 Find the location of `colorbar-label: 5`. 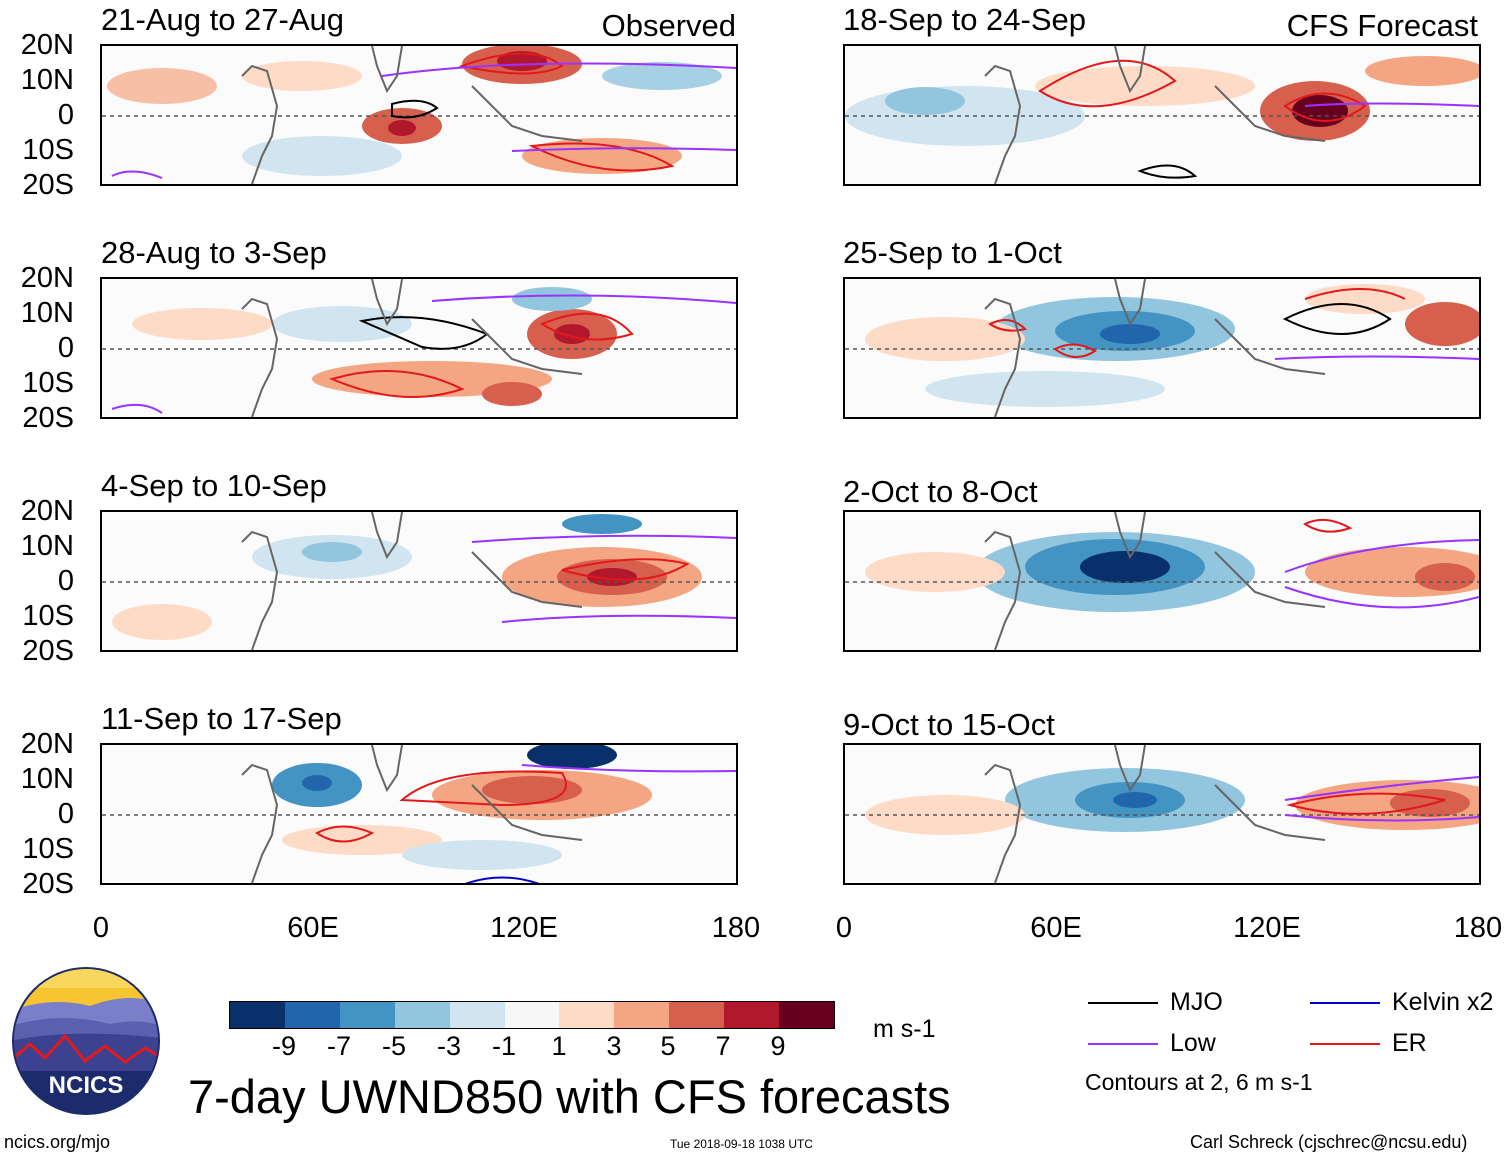

colorbar-label: 5 is located at coordinates (668, 1046).